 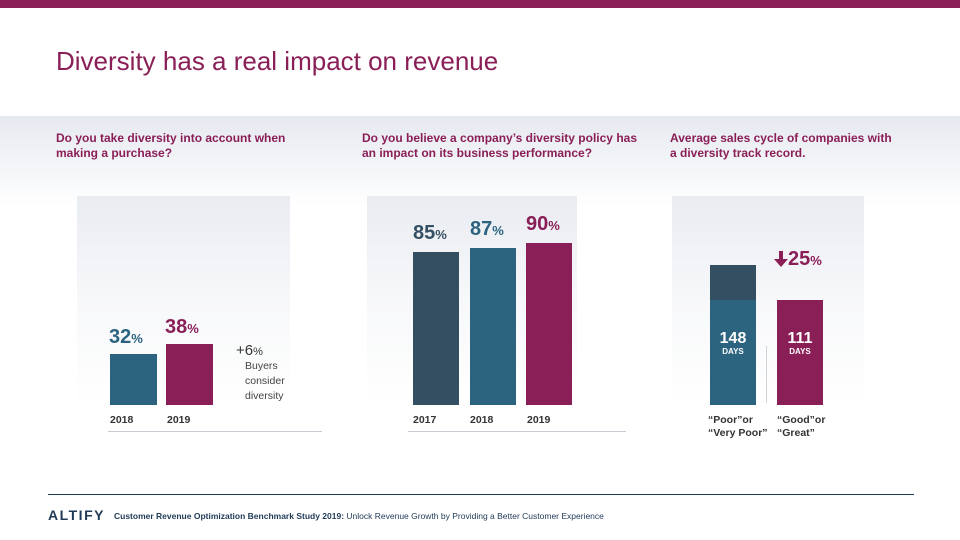 I want to click on chart-3-bar-poor, so click(x=733, y=352).